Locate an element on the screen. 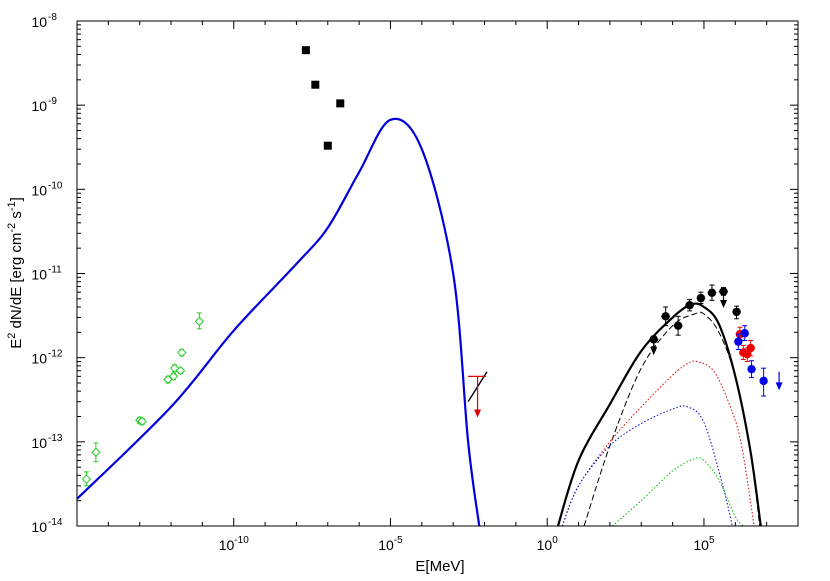  y-tick-label: 10⁻⁸ is located at coordinates (44, 21).